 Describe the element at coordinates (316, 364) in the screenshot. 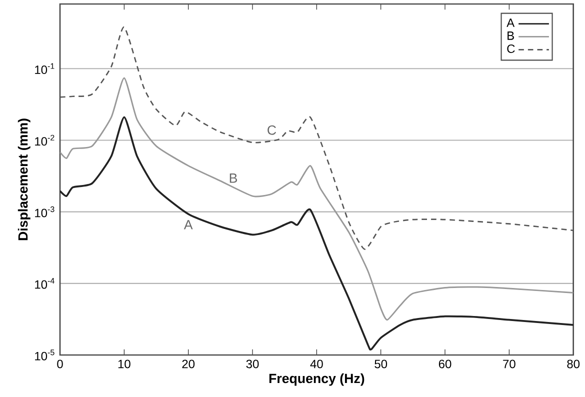

I see `x-tick-label: 40` at that location.